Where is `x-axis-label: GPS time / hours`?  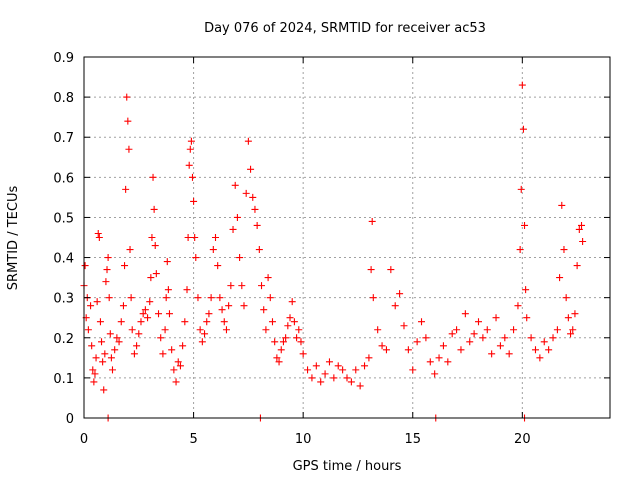 x-axis-label: GPS time / hours is located at coordinates (347, 466).